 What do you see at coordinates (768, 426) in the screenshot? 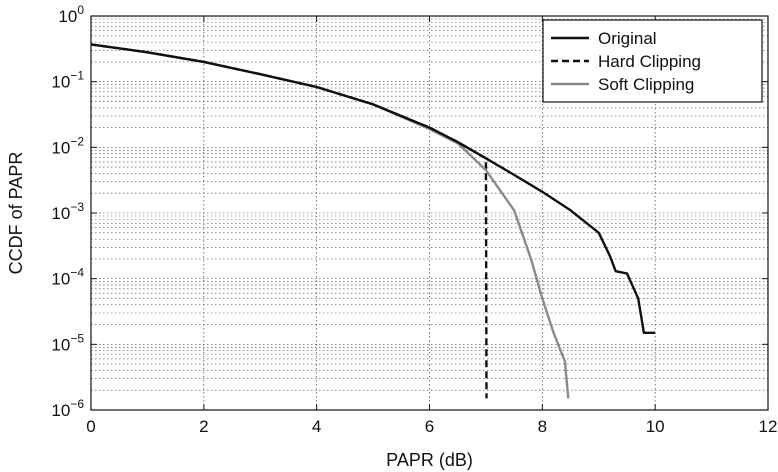
I see `x-tick-label: 12` at bounding box center [768, 426].